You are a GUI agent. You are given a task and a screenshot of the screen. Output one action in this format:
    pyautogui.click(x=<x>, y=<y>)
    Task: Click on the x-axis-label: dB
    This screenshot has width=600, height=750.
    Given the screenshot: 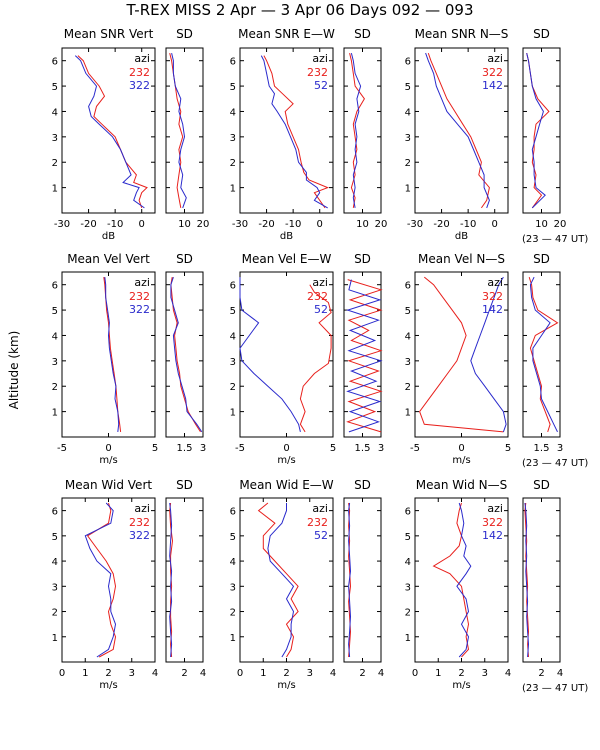 What is the action you would take?
    pyautogui.click(x=108, y=236)
    